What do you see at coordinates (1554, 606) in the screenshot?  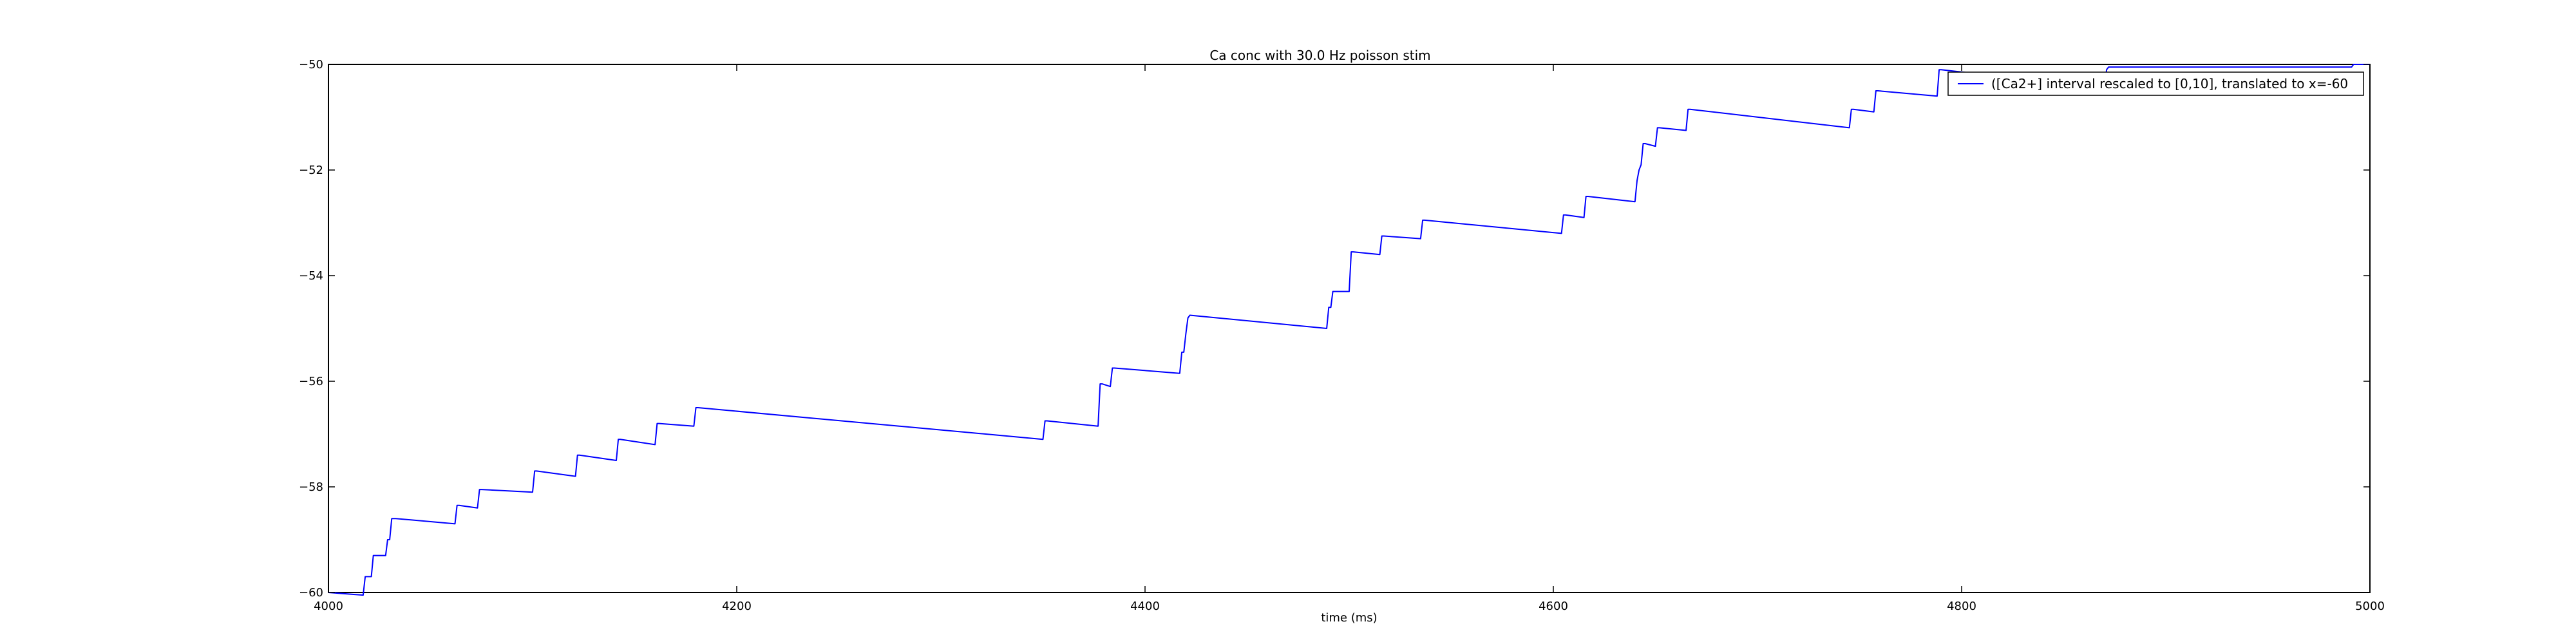 I see `x-tick-label: 4600` at bounding box center [1554, 606].